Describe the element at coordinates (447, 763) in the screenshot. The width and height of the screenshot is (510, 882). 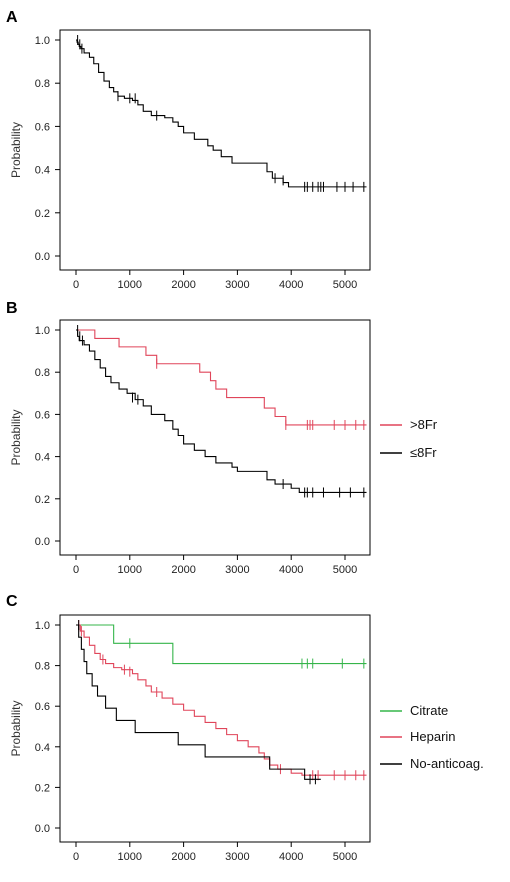
I see `legend-label: No-anticoag.` at that location.